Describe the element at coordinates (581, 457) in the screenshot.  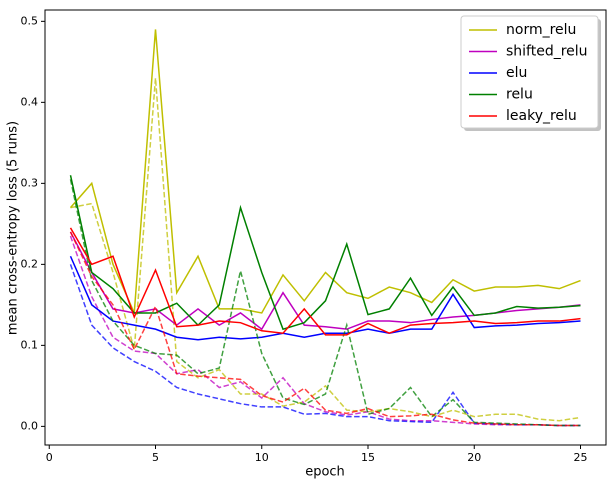
I see `x-tick-label: 25` at that location.